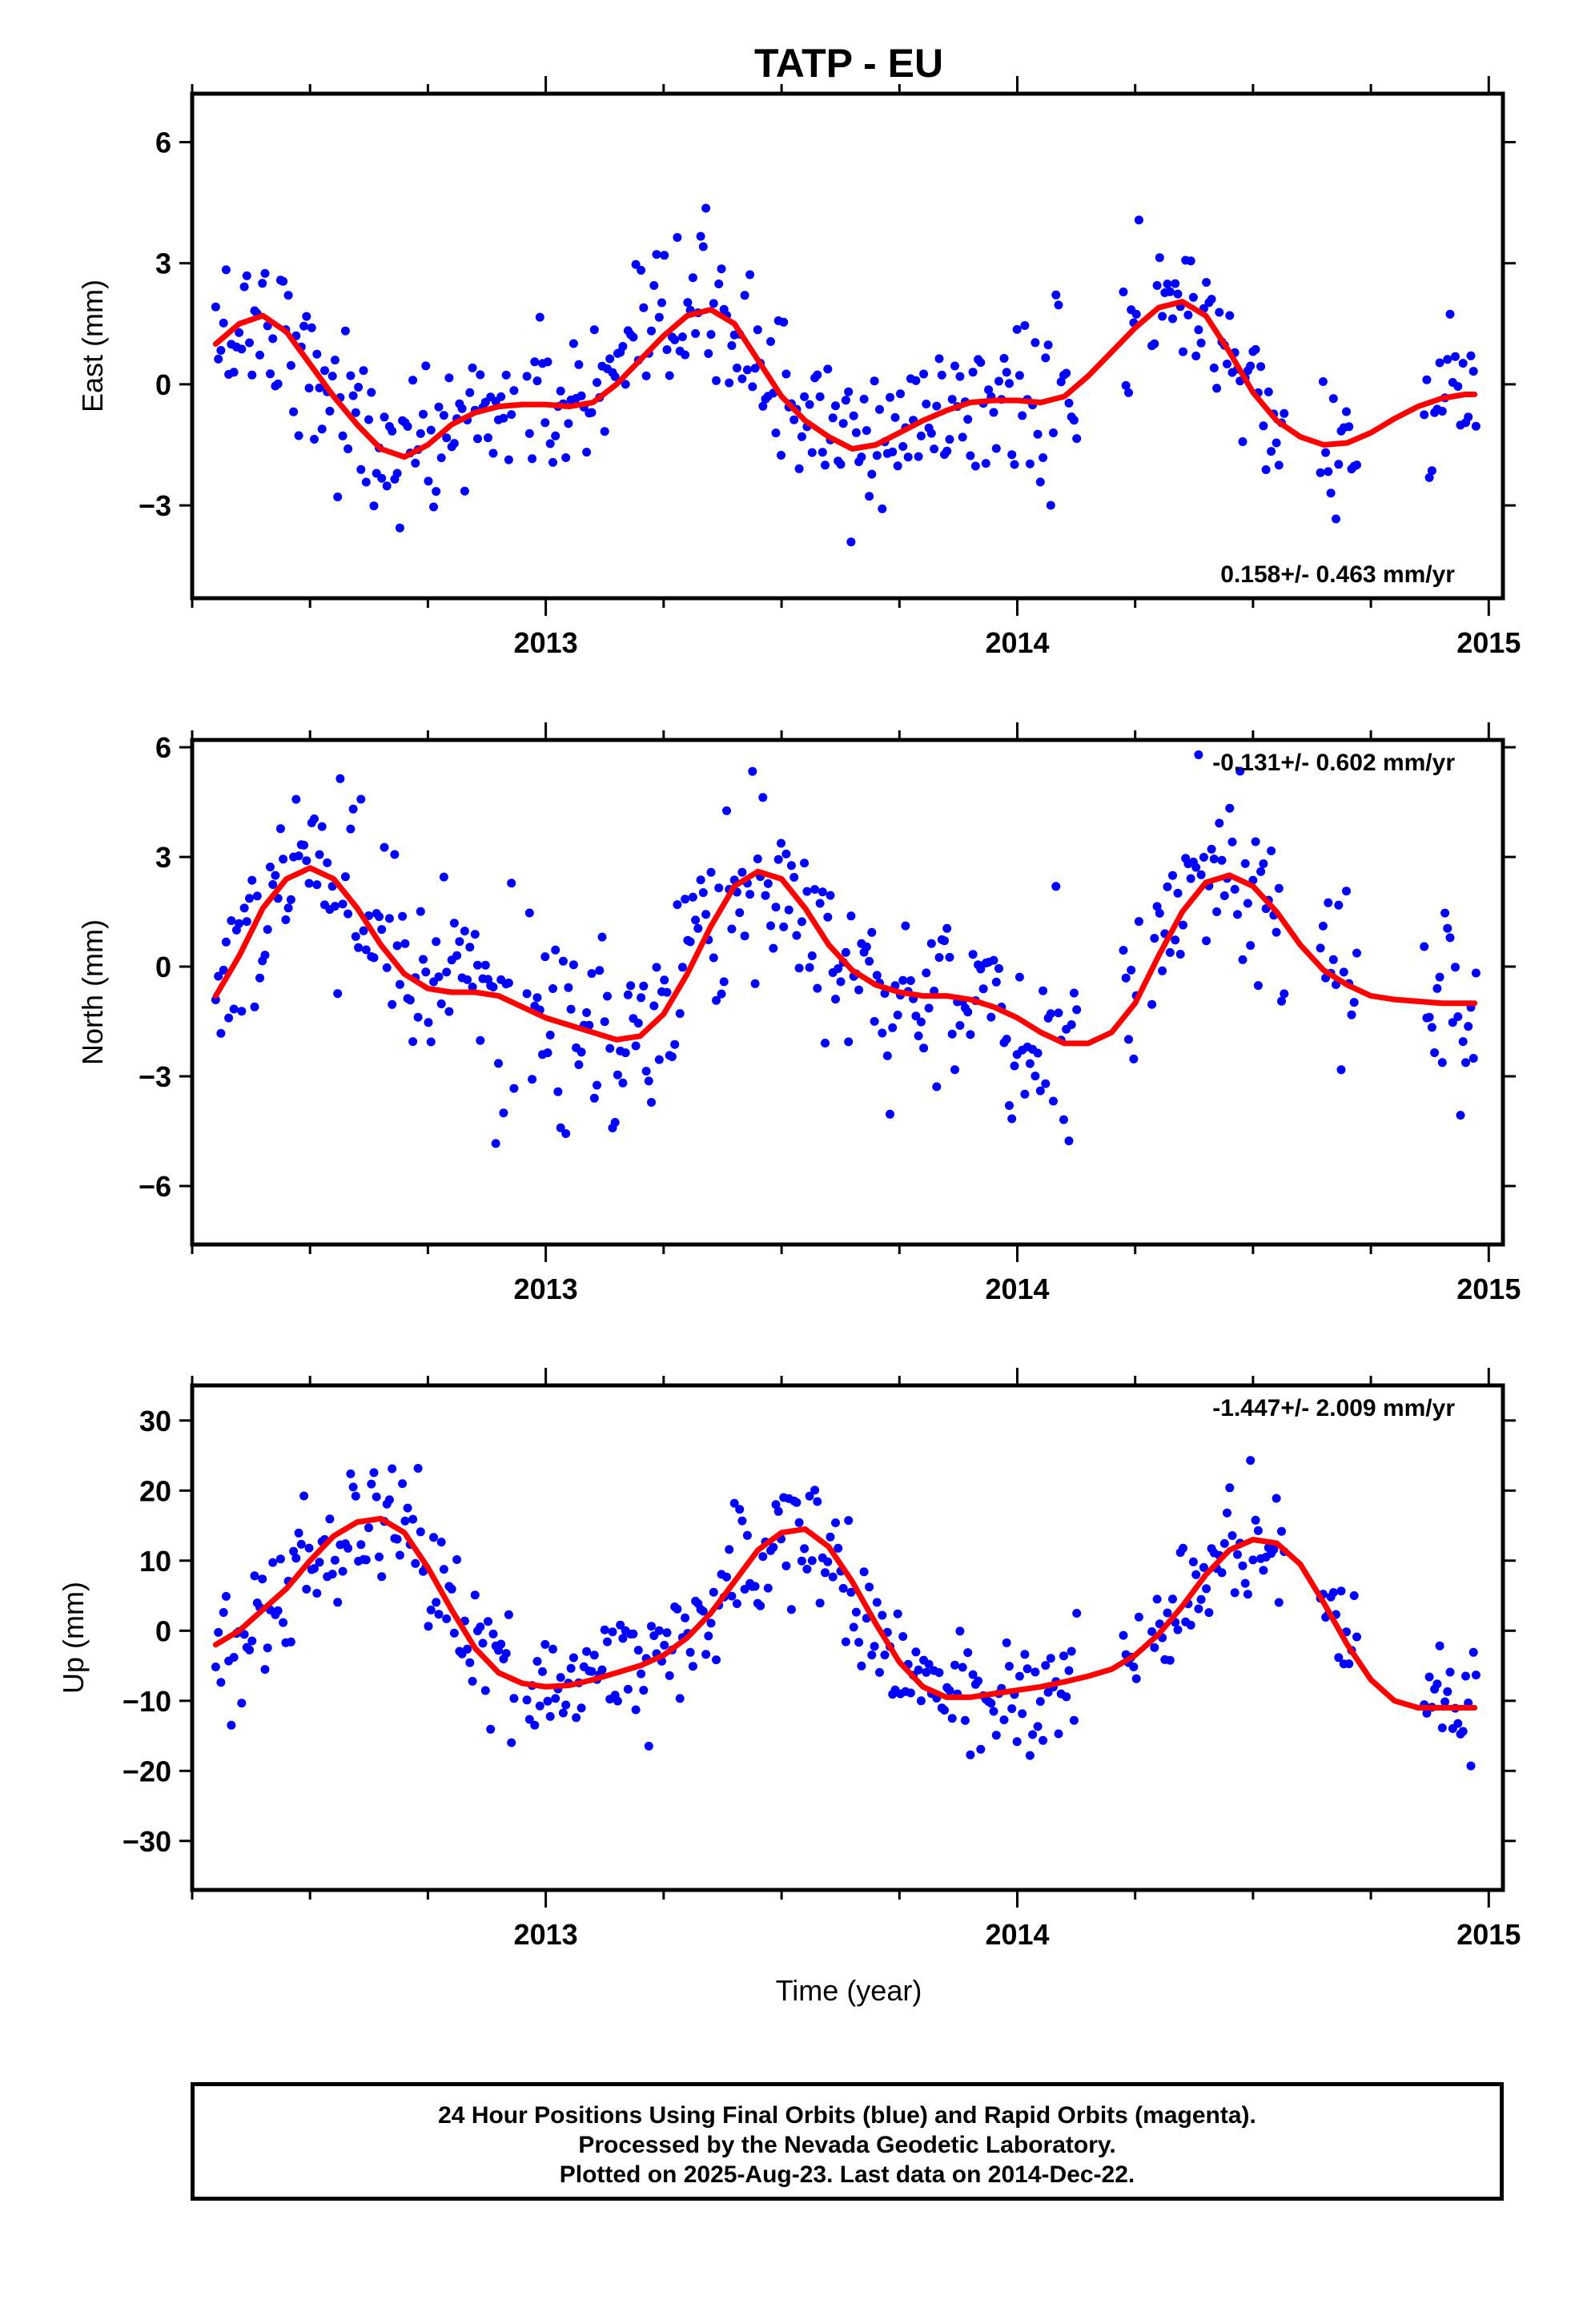 Image resolution: width=1591 pixels, height=2324 pixels. Describe the element at coordinates (848, 63) in the screenshot. I see `figure-title: TATP - EU` at that location.